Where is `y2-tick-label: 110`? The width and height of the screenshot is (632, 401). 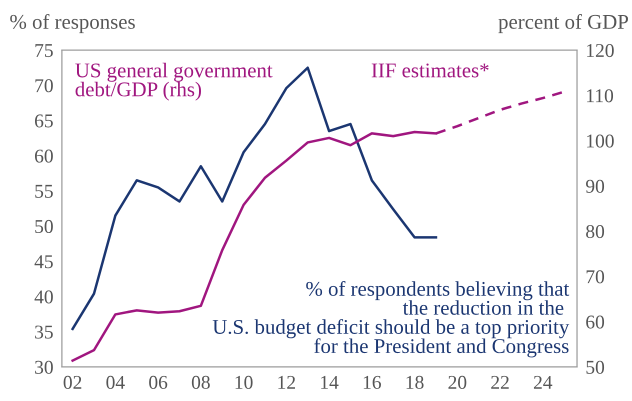 y2-tick-label: 110 is located at coordinates (600, 95).